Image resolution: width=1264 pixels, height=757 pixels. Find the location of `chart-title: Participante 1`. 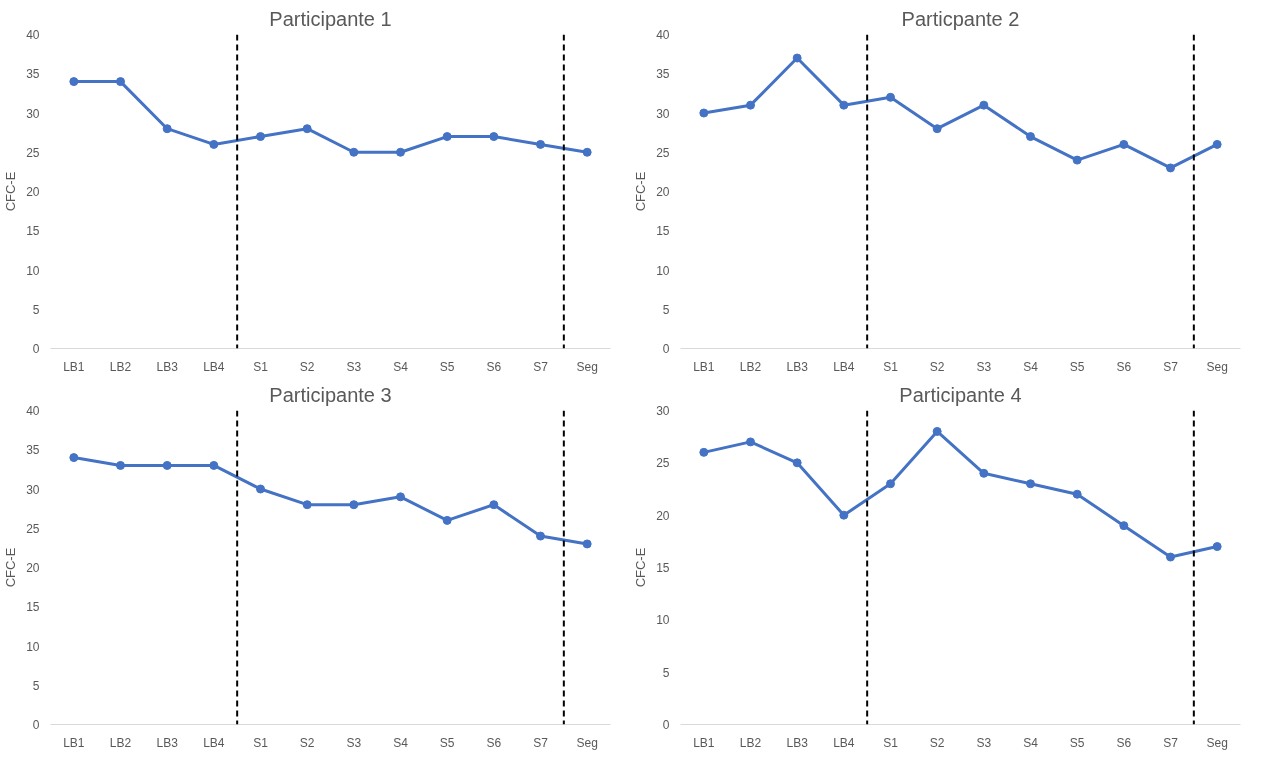

chart-title: Participante 1 is located at coordinates (330, 18).